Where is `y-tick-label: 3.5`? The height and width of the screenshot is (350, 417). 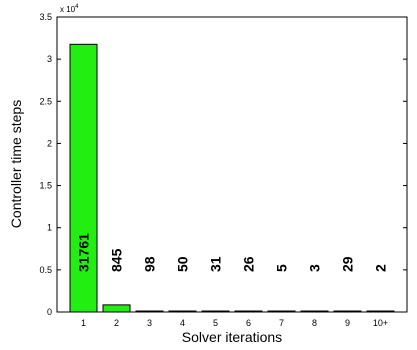
y-tick-label: 3.5 is located at coordinates (45, 17).